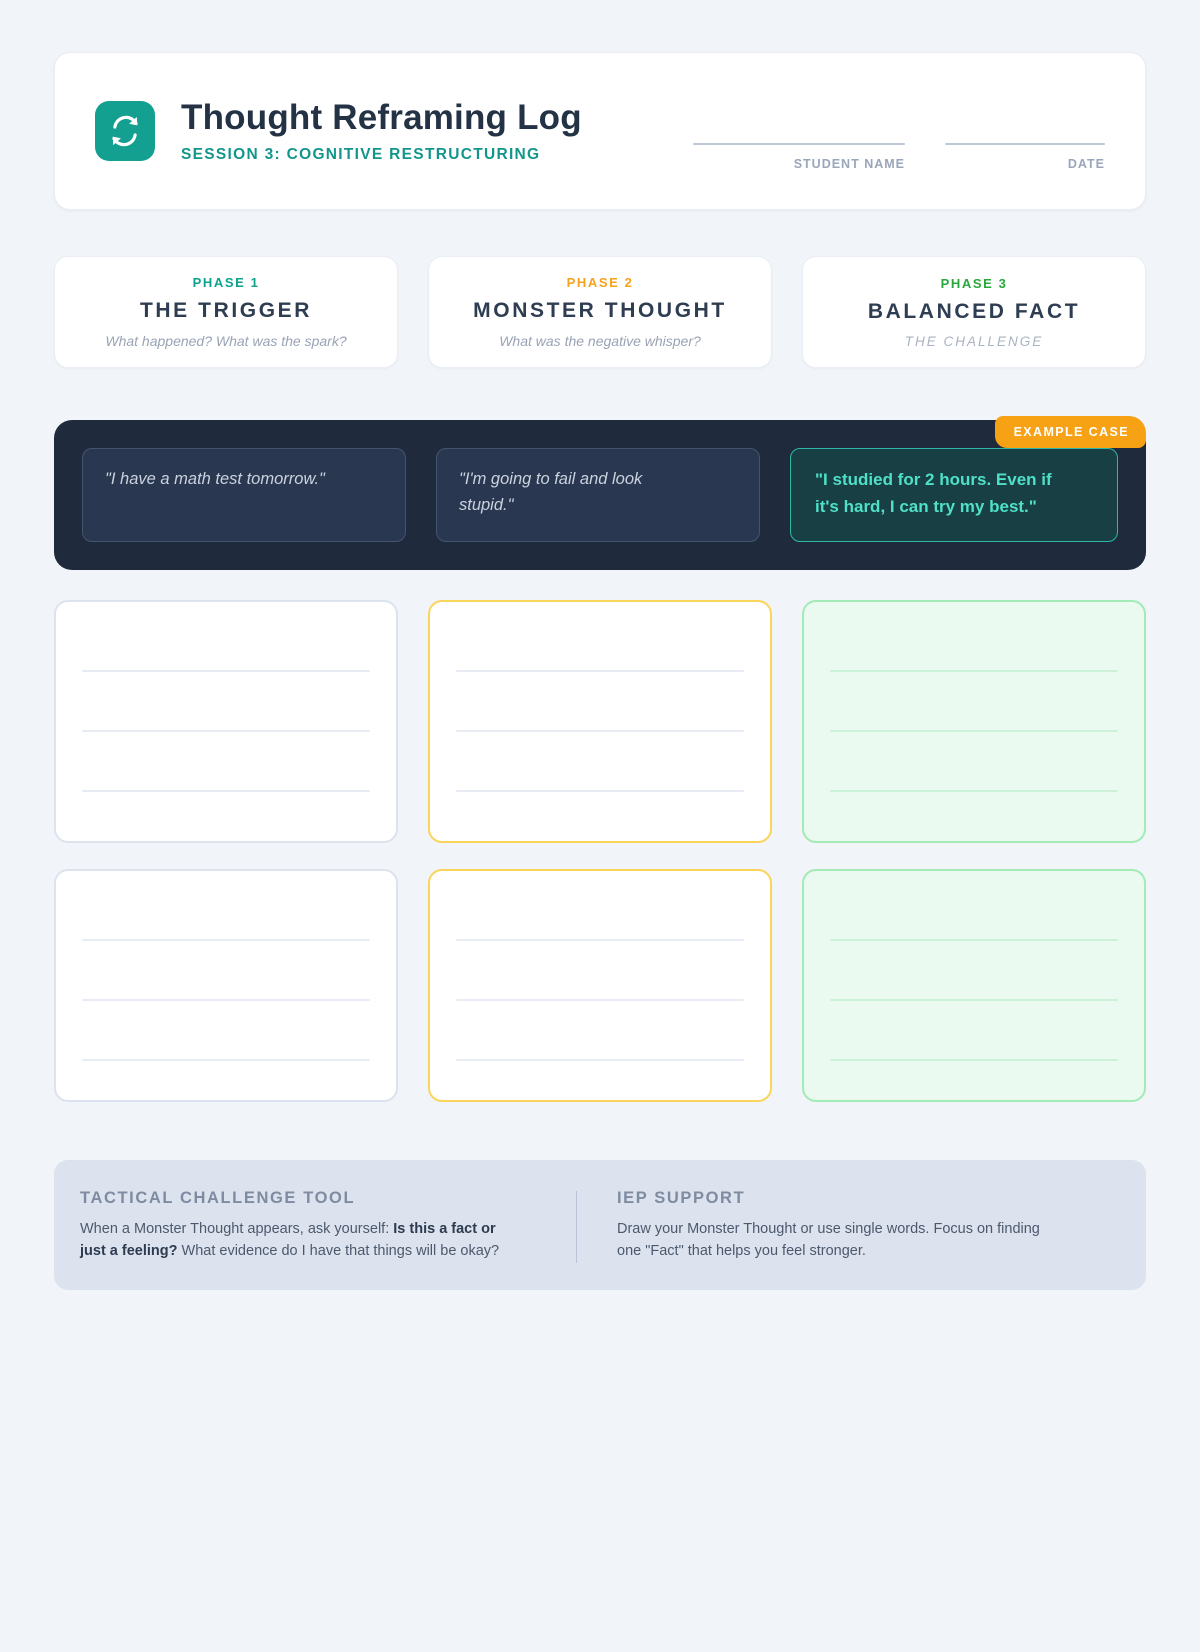 This screenshot has height=1652, width=1200. Describe the element at coordinates (288, 1240) in the screenshot. I see `body-text-bold: Is this a fact or just a feeling?` at that location.